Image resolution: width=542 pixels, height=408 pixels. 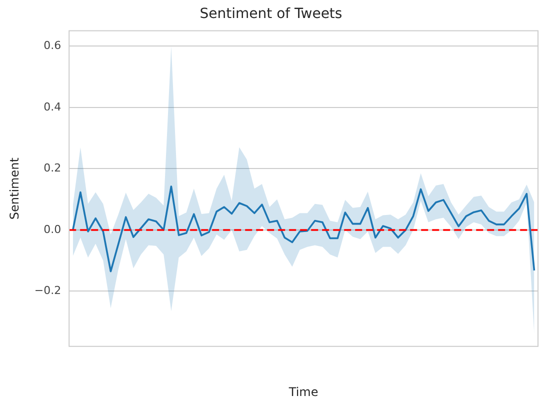 What do you see at coordinates (303, 391) in the screenshot?
I see `x-axis-title: Time` at bounding box center [303, 391].